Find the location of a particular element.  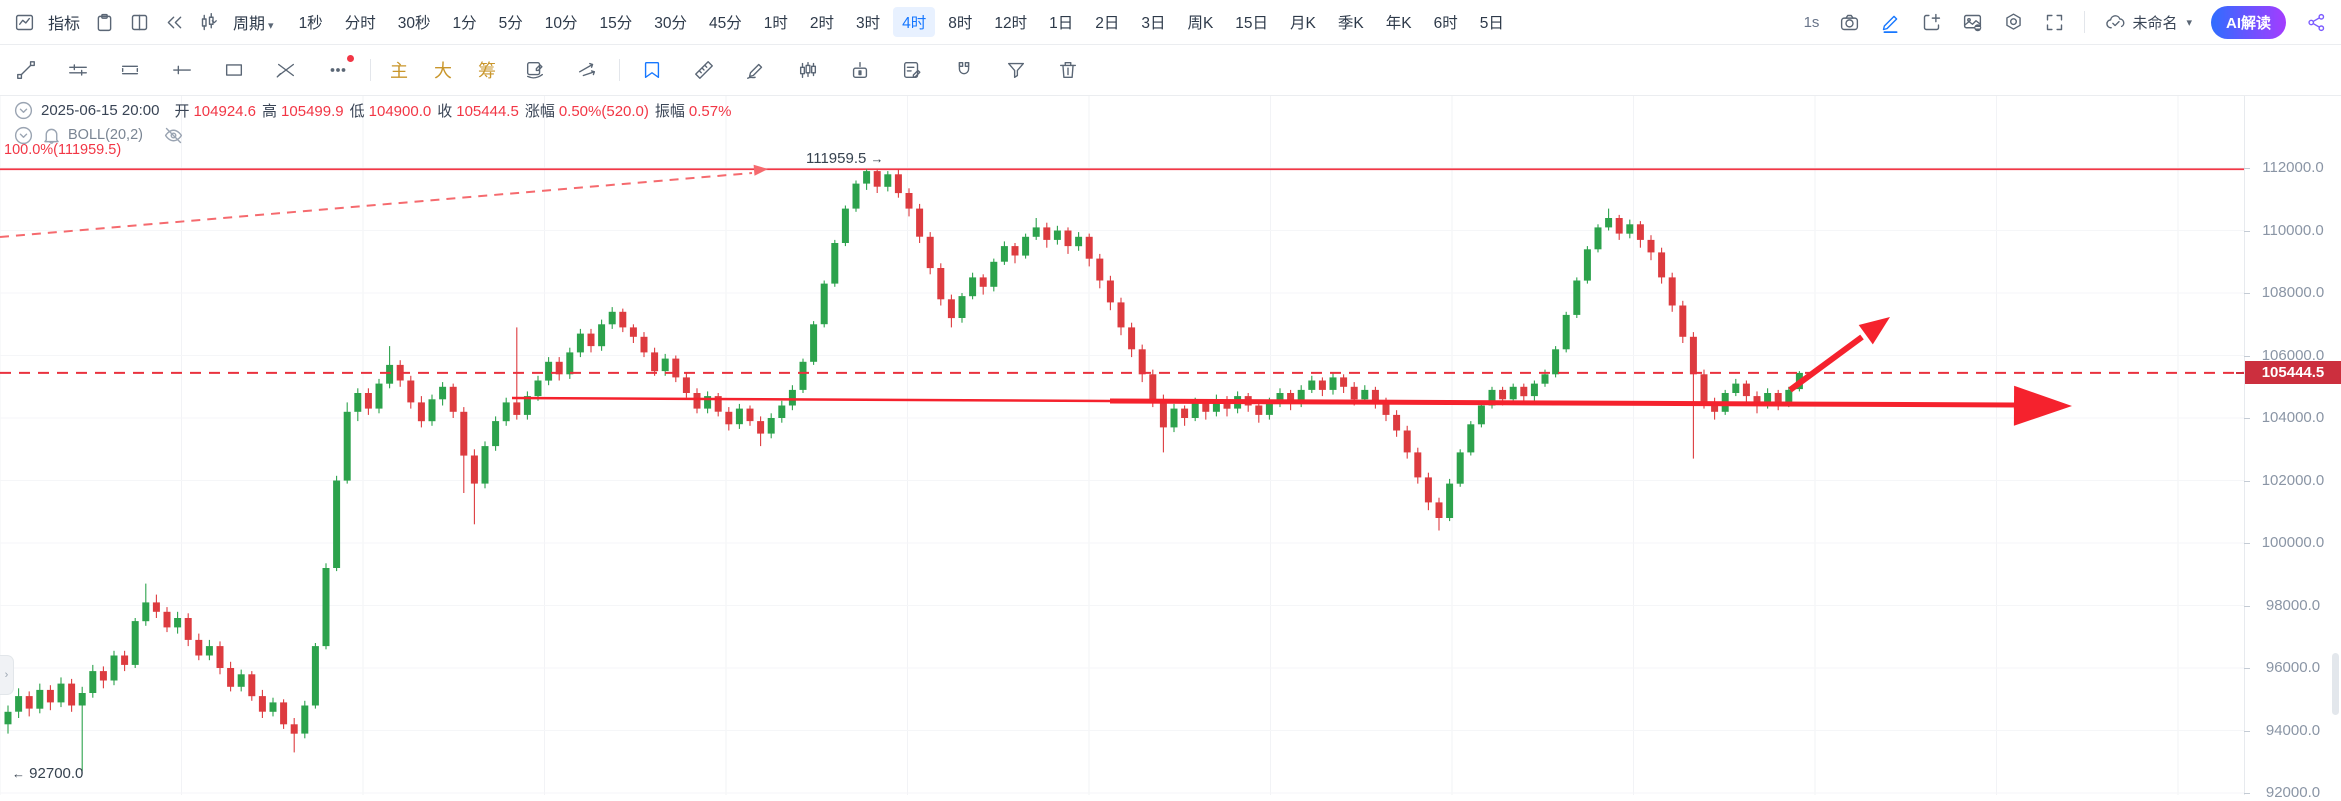

bookmark-icon is located at coordinates (652, 70).